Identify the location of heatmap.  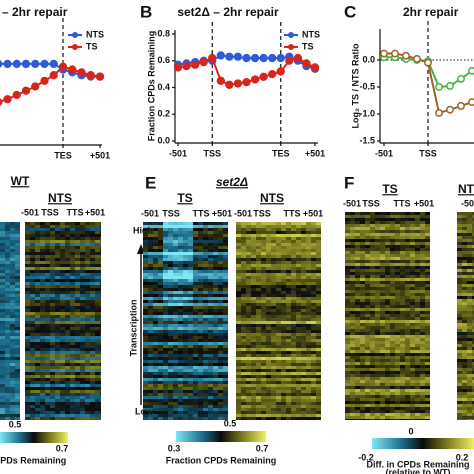
(278, 321).